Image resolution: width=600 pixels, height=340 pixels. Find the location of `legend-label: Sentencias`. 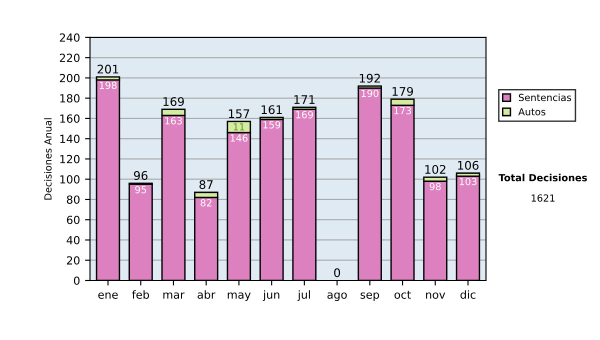

legend-label: Sentencias is located at coordinates (545, 98).